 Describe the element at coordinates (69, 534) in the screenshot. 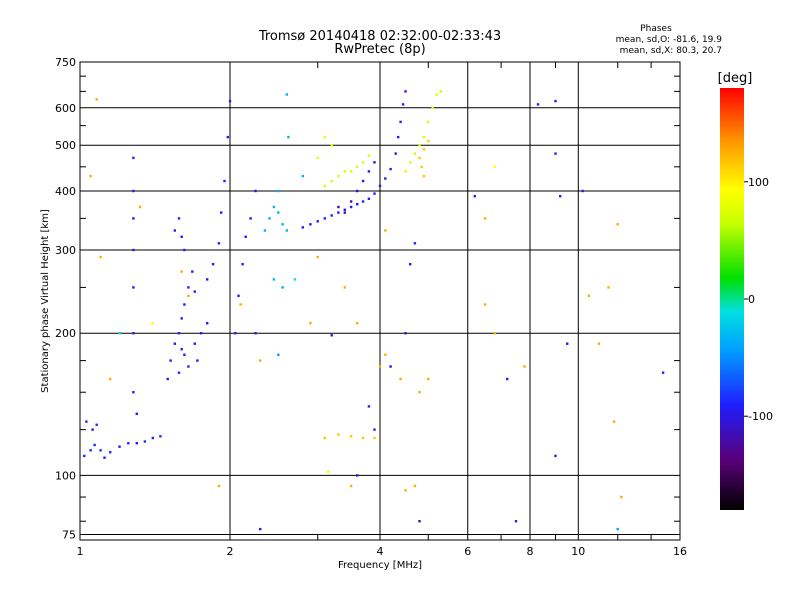

I see `y-tick-label: 75` at that location.